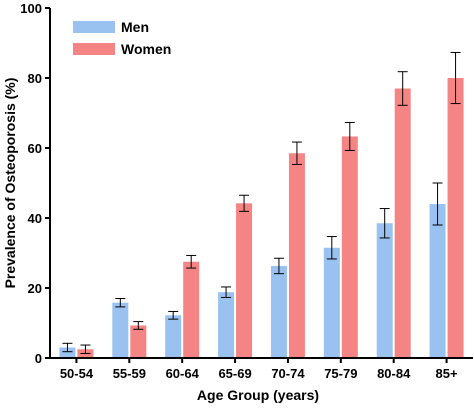  I want to click on legend-swatch-men, so click(94, 27).